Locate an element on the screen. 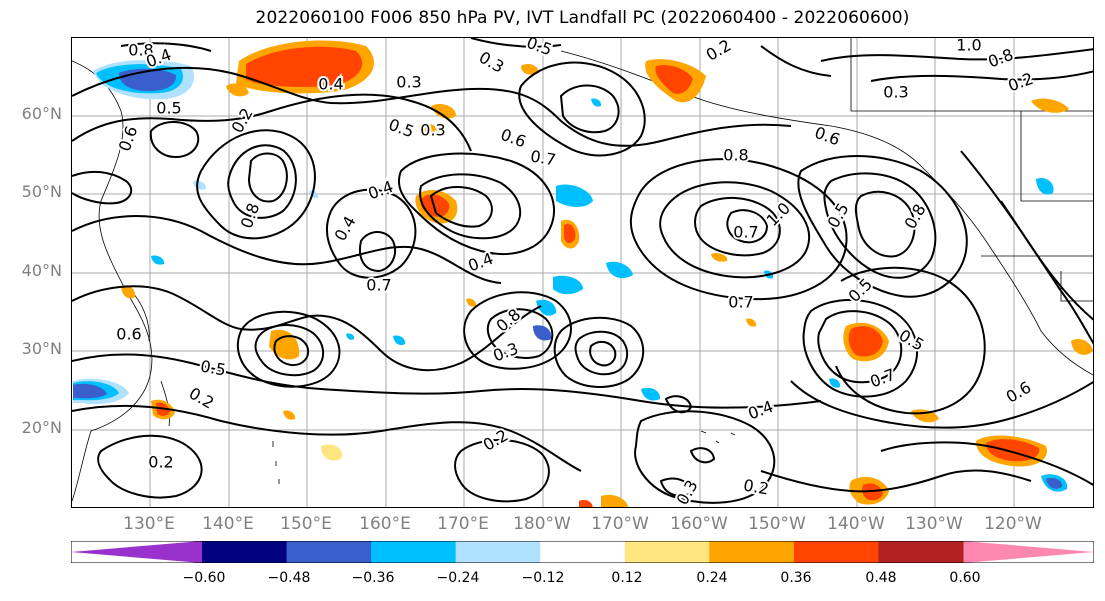 This screenshot has width=1105, height=601. lon-tick-160w: 160°W is located at coordinates (699, 524).